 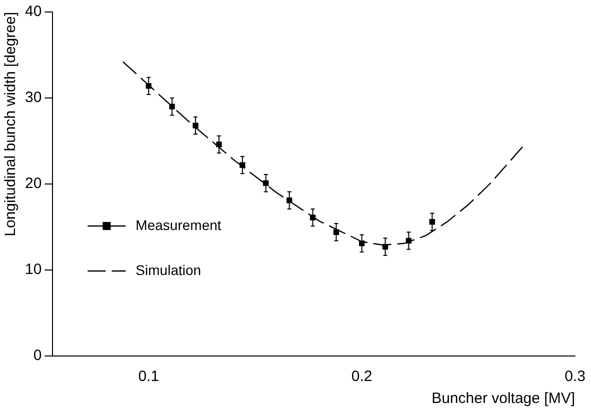 I want to click on legend-label: Measurement, so click(x=179, y=224).